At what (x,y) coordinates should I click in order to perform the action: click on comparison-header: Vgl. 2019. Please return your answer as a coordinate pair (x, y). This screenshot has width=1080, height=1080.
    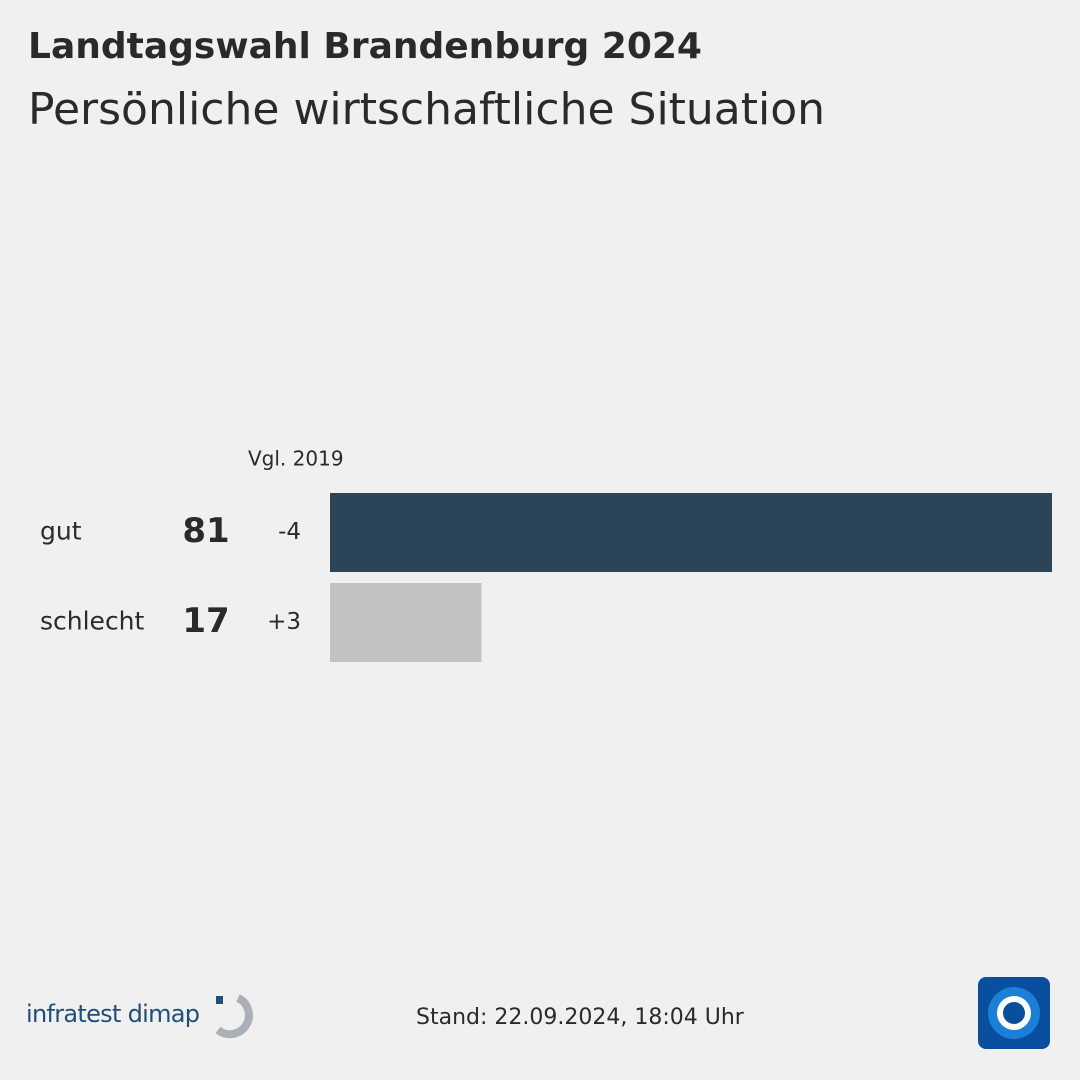
    Looking at the image, I should click on (296, 459).